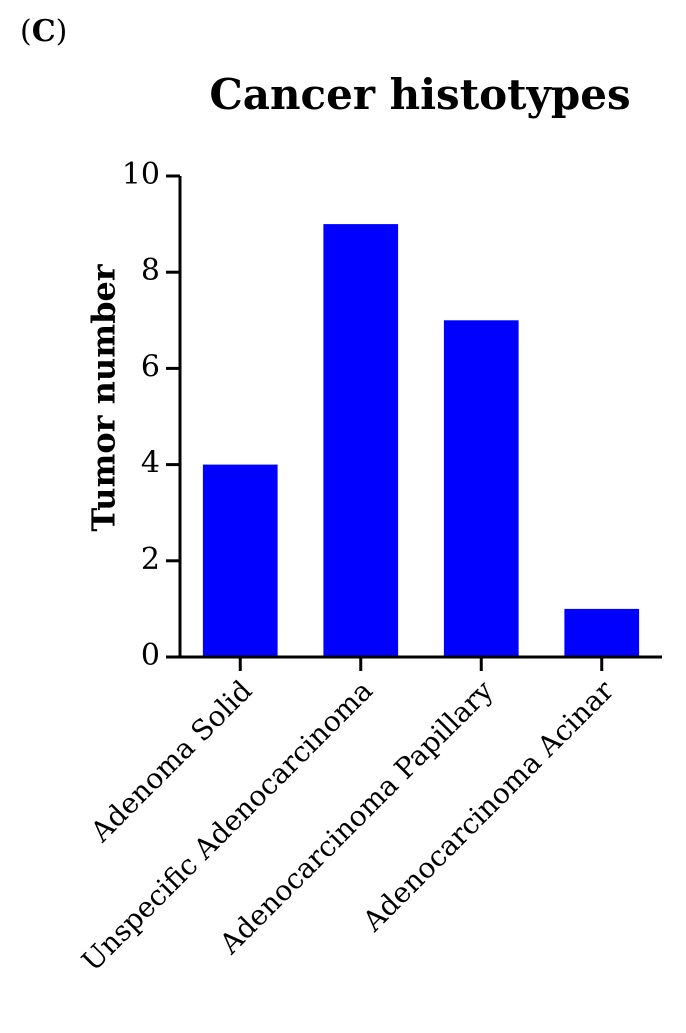 The image size is (686, 1033). I want to click on panel-label-letter: C, so click(43, 31).